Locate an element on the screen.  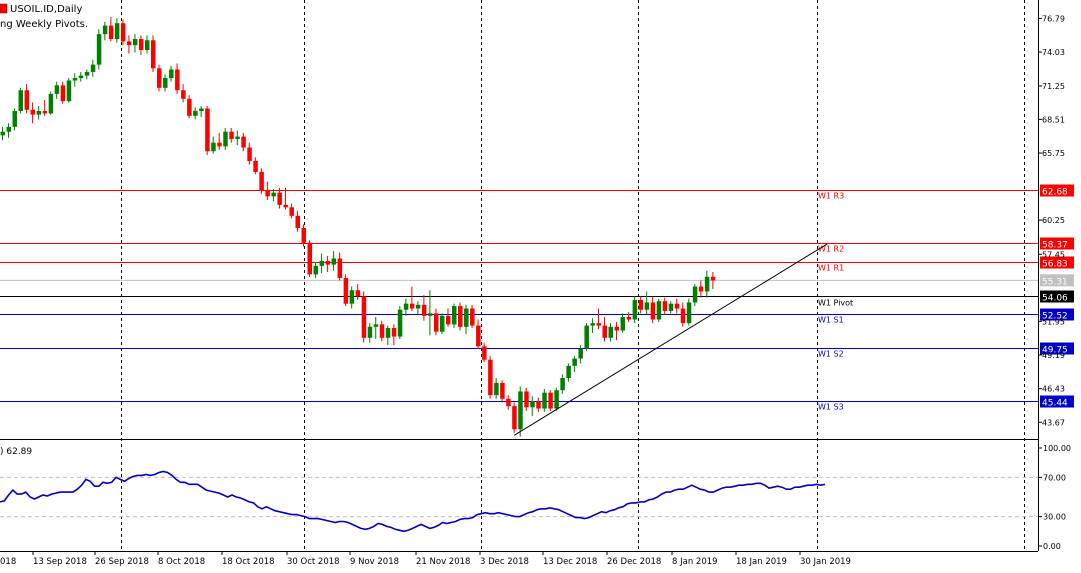
level-name-label: W1 S3 is located at coordinates (831, 407).